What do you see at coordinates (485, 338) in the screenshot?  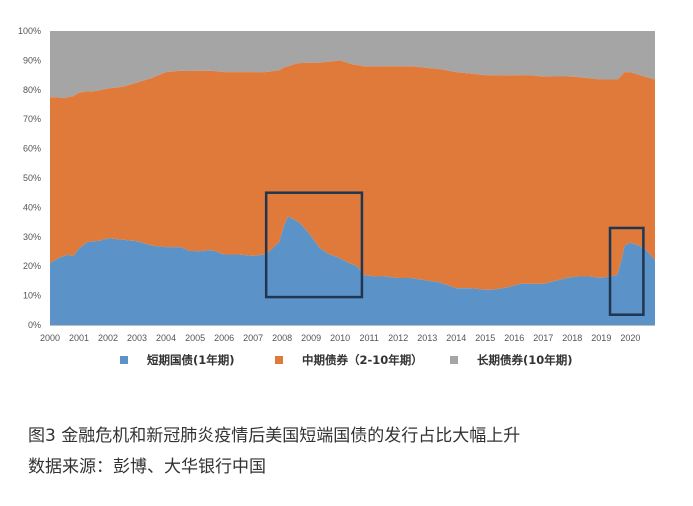 I see `x-tick-label: 2015` at bounding box center [485, 338].